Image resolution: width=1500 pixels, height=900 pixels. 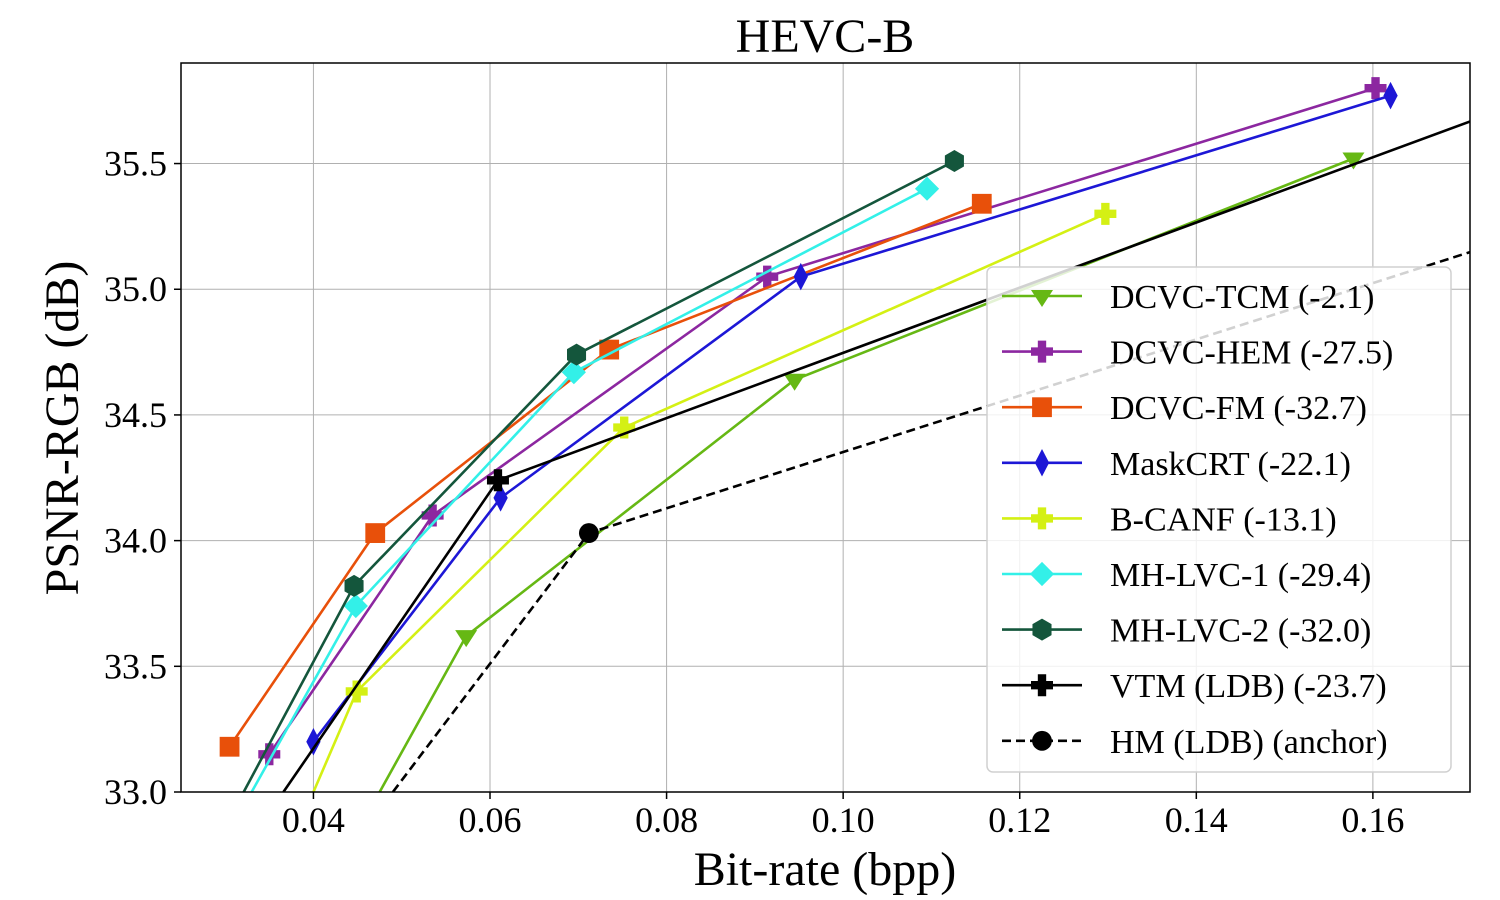 What do you see at coordinates (1238, 408) in the screenshot?
I see `legend-label: DCVC-FM (-32.7)` at bounding box center [1238, 408].